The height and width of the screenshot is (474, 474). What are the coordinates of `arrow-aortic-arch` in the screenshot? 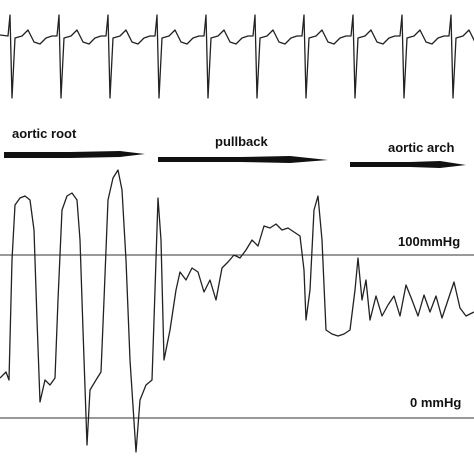 It's located at (408, 164).